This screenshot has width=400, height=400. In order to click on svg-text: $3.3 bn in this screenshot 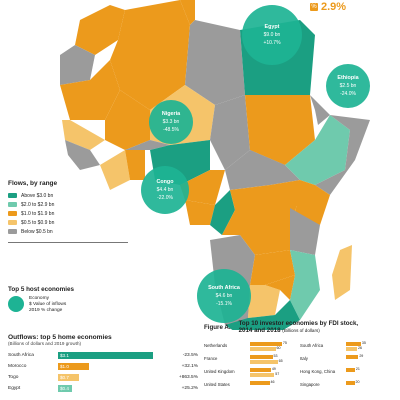, I will do `click(171, 122)`.